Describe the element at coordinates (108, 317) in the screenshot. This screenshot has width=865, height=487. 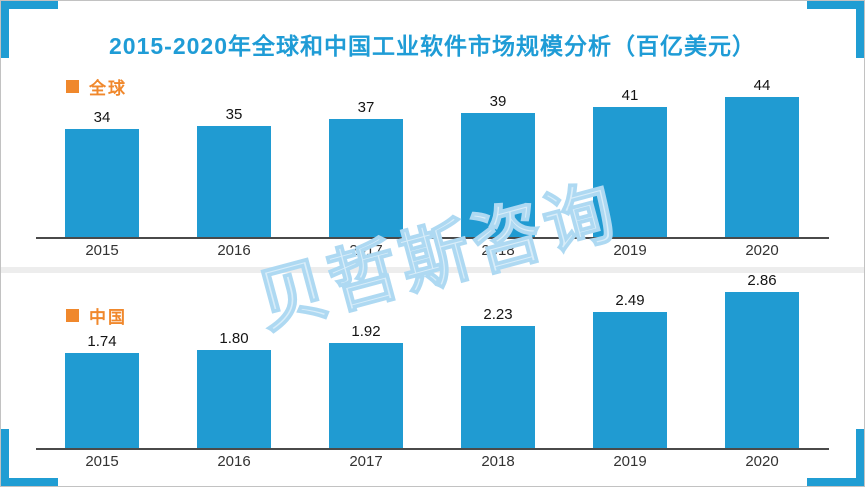
I see `legend-label: 中国` at that location.